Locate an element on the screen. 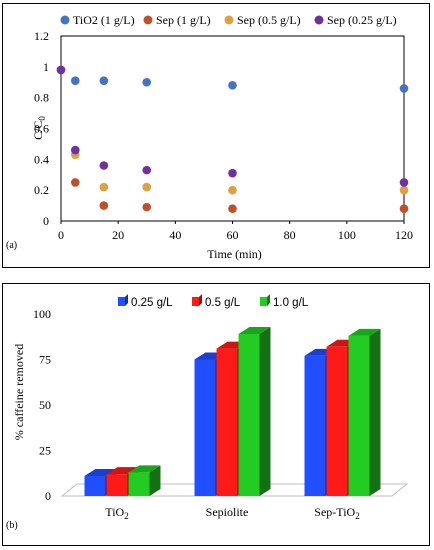  legend-label: 0.25 g/L is located at coordinates (152, 303).